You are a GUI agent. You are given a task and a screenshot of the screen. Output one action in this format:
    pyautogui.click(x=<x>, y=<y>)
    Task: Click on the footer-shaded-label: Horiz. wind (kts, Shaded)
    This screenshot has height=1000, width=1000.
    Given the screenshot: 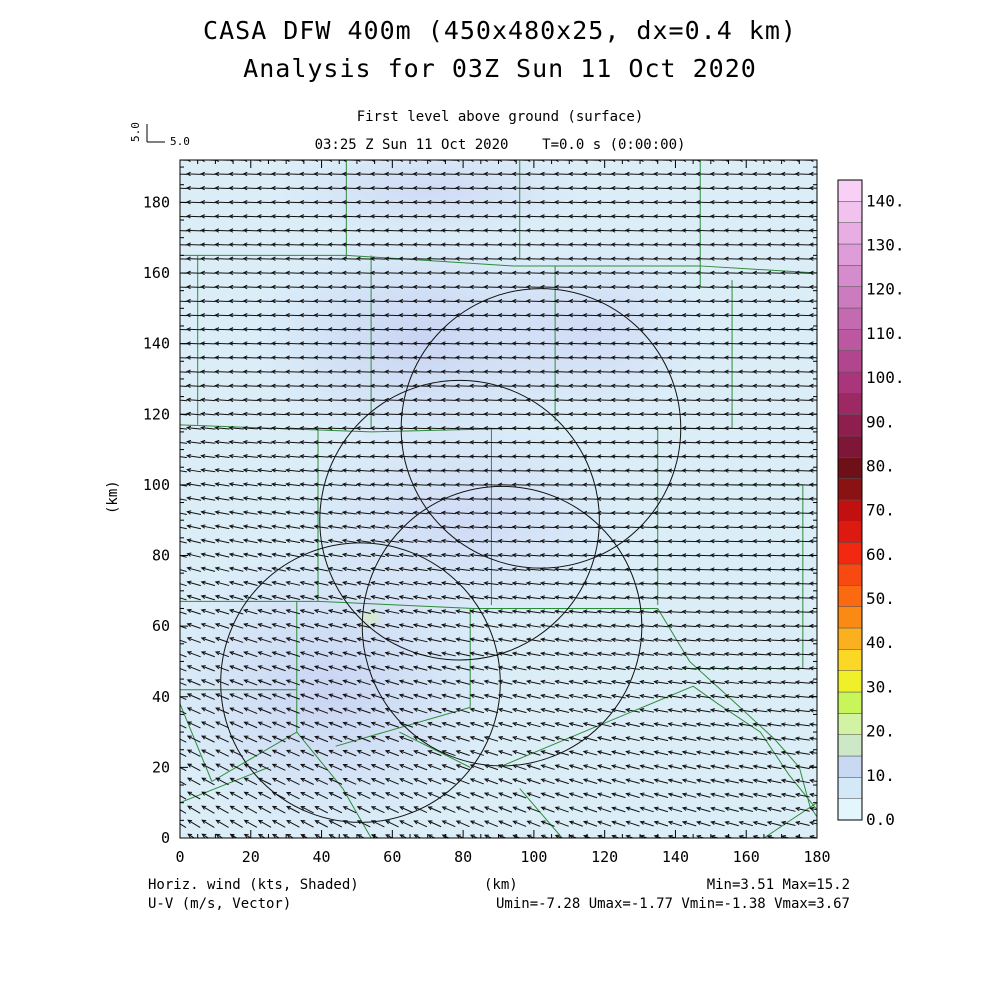 What is the action you would take?
    pyautogui.click(x=253, y=885)
    